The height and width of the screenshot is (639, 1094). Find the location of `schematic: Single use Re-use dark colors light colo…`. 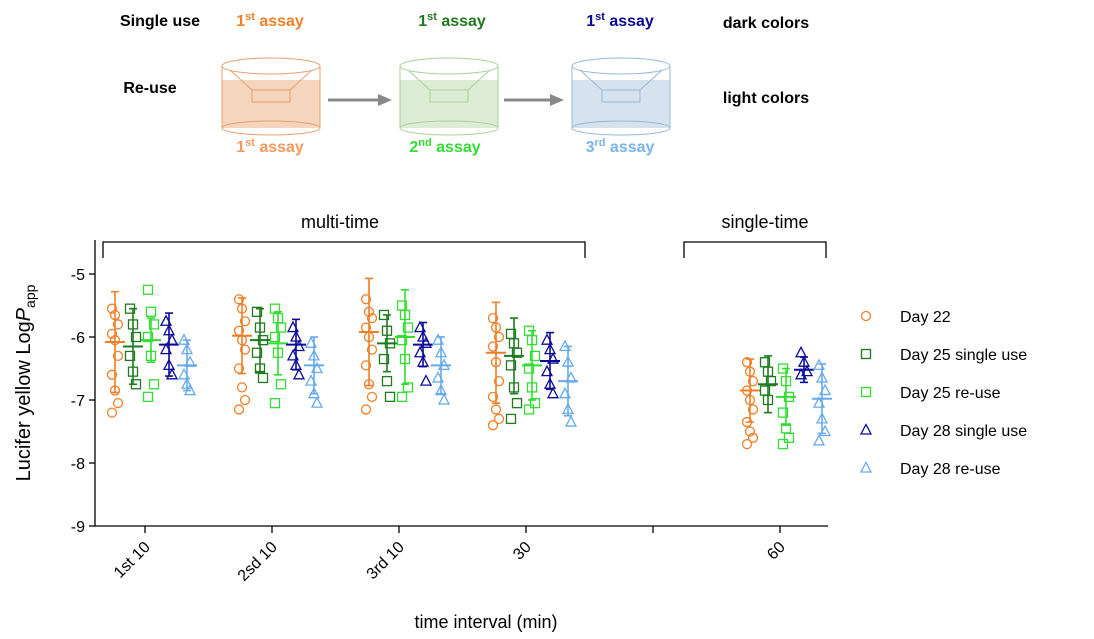

schematic: Single use Re-use dark colors light colo… is located at coordinates (464, 83).